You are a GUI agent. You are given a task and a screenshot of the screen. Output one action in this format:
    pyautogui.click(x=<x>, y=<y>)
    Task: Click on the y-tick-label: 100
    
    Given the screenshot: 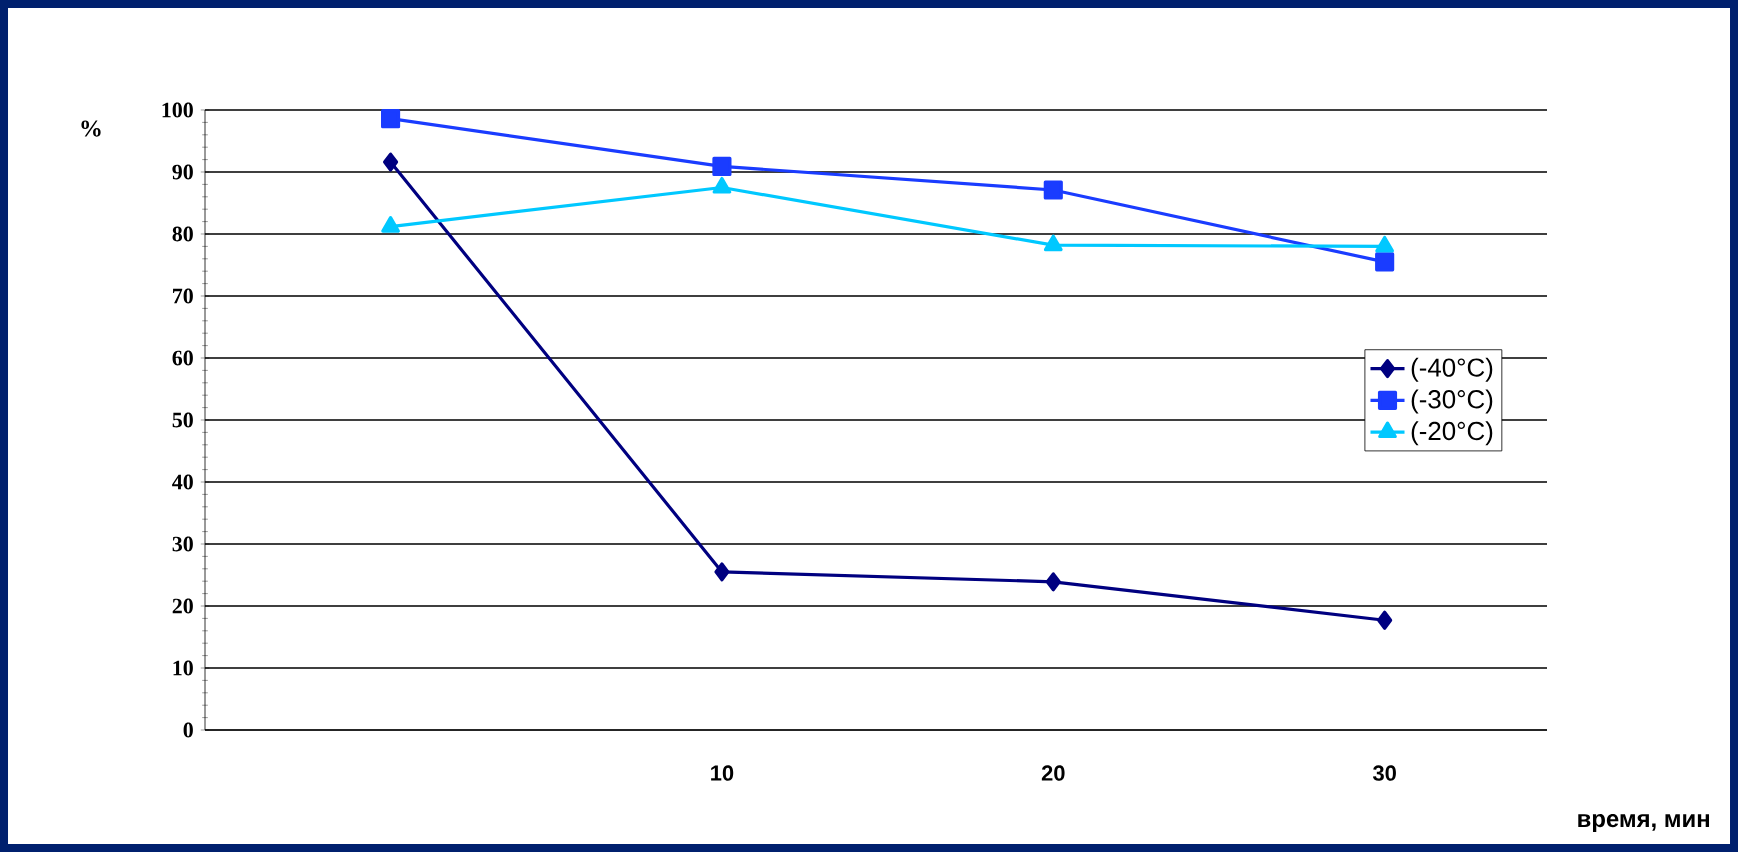 What is the action you would take?
    pyautogui.click(x=177, y=110)
    